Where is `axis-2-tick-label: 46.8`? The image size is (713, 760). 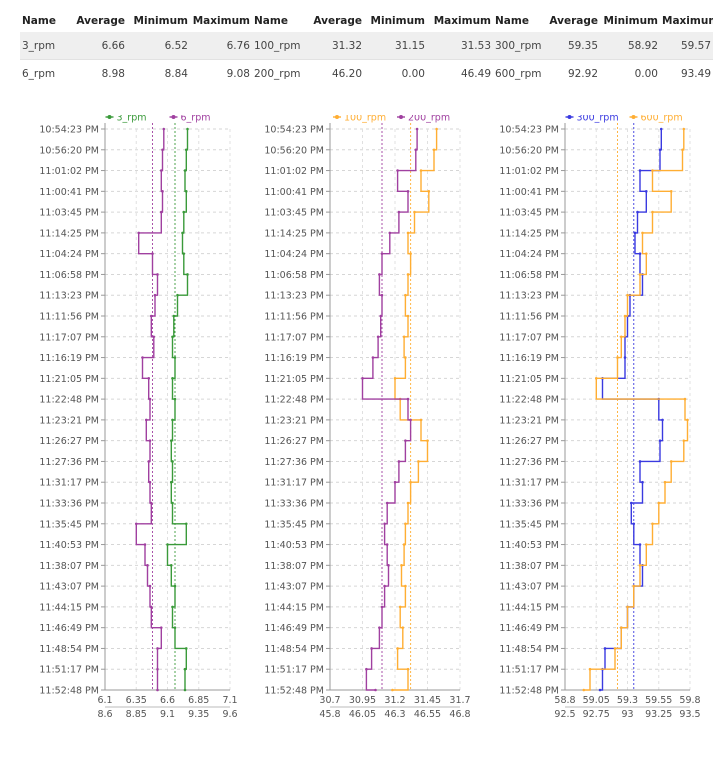
axis-2-tick-label: 46.8 is located at coordinates (459, 714).